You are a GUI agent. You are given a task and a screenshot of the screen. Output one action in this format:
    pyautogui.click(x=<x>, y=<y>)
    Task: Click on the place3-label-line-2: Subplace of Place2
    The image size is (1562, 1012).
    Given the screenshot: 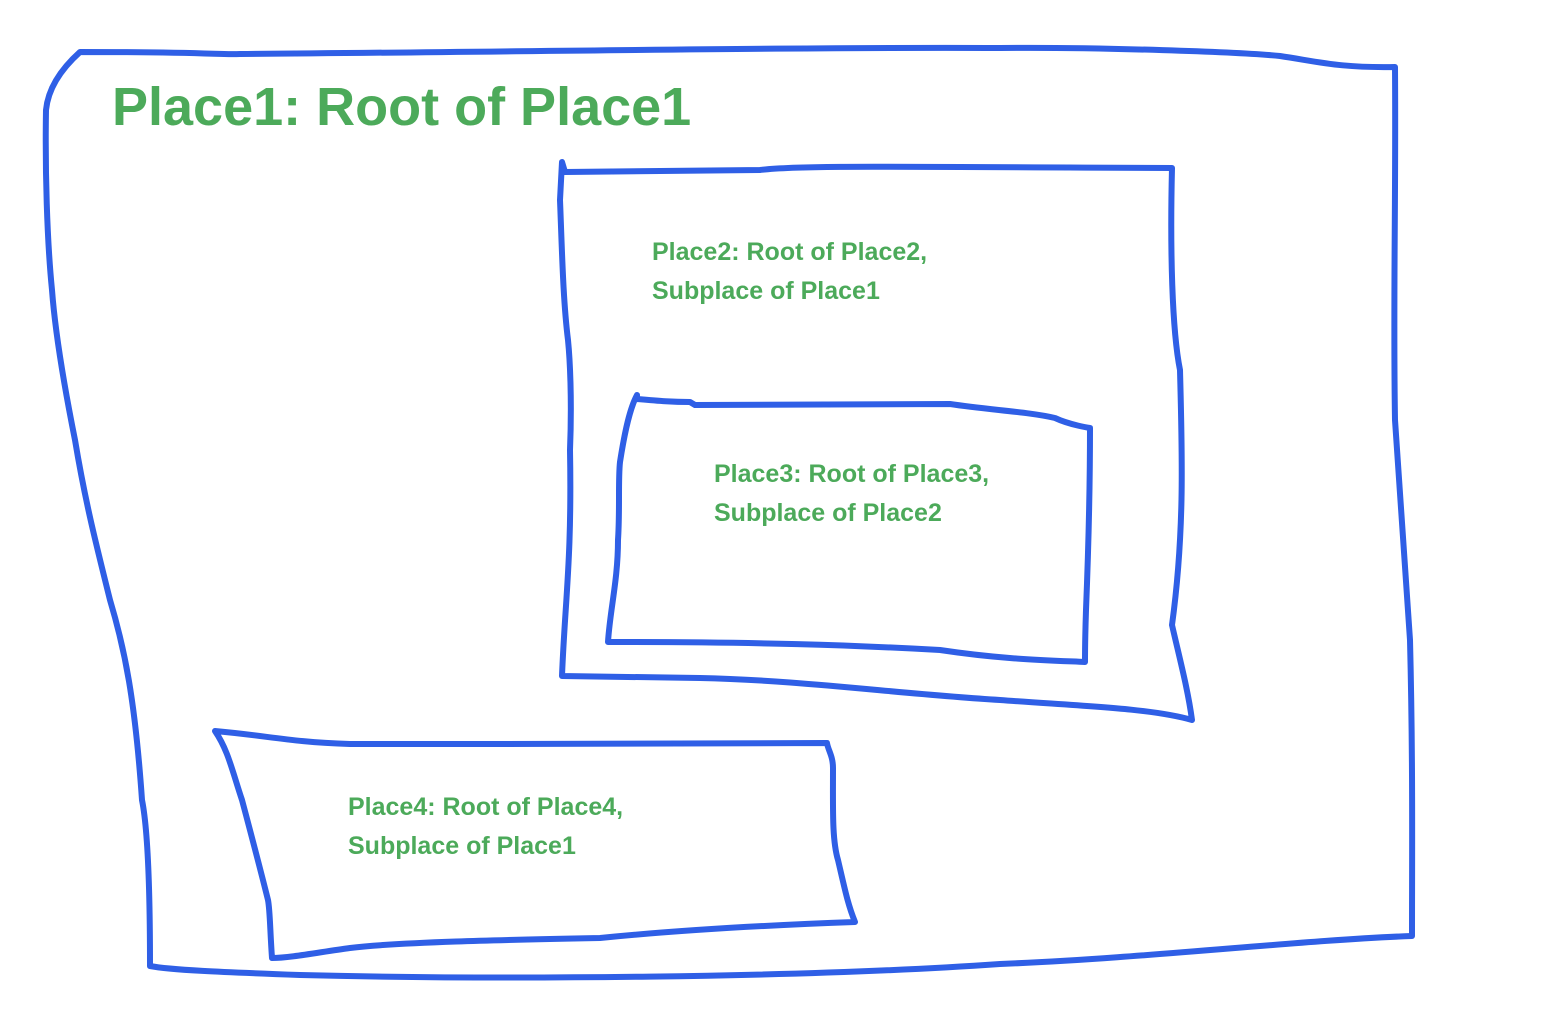 What is the action you would take?
    pyautogui.click(x=828, y=513)
    